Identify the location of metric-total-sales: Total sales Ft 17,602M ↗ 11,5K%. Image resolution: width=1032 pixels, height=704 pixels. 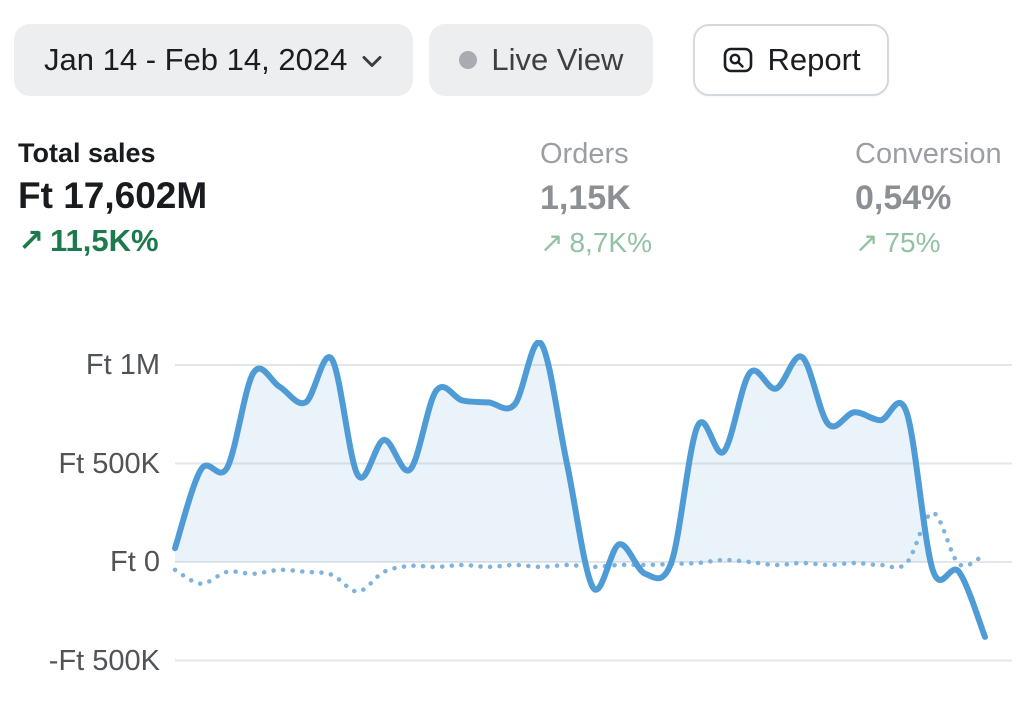
(112, 198).